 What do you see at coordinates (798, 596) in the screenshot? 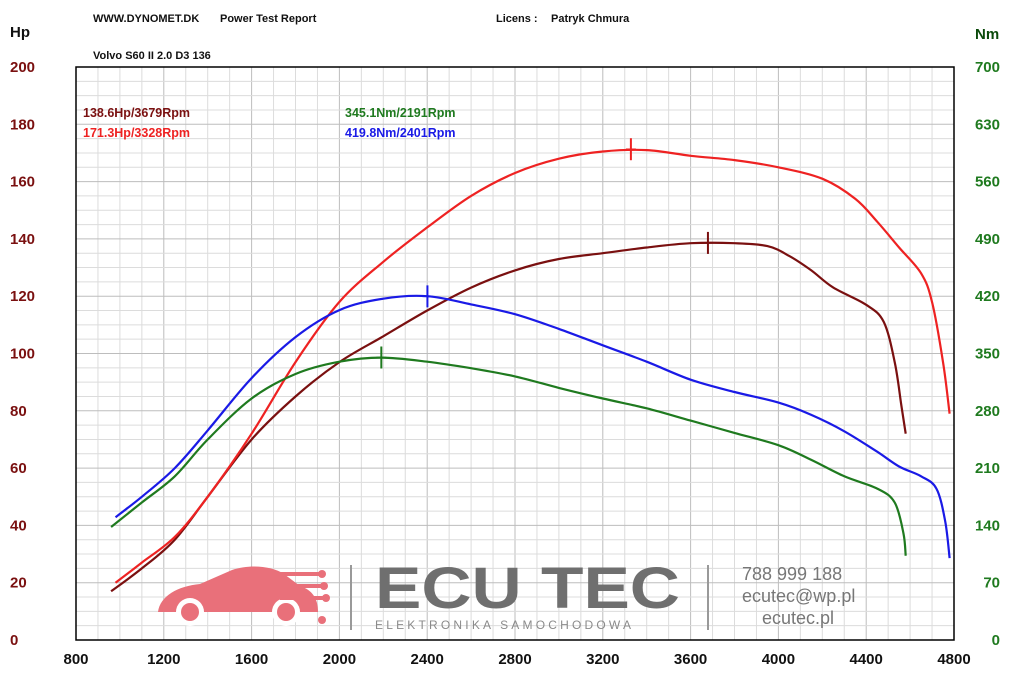
I see `brand-email: ecutec@wp.pl` at bounding box center [798, 596].